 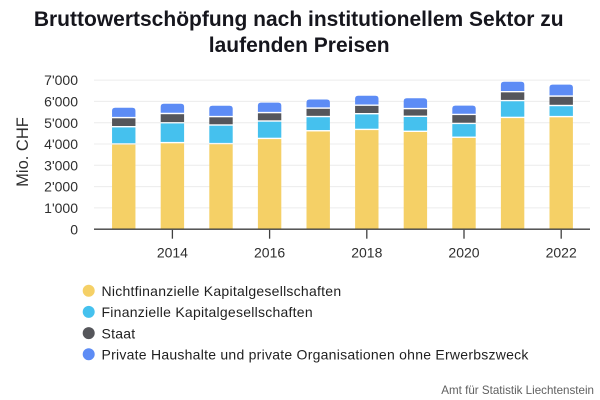 What do you see at coordinates (207, 312) in the screenshot?
I see `svg-text:Finanzielle Kapitalgesellschaf: Finanzielle Kapitalgesellschaften` at bounding box center [207, 312].